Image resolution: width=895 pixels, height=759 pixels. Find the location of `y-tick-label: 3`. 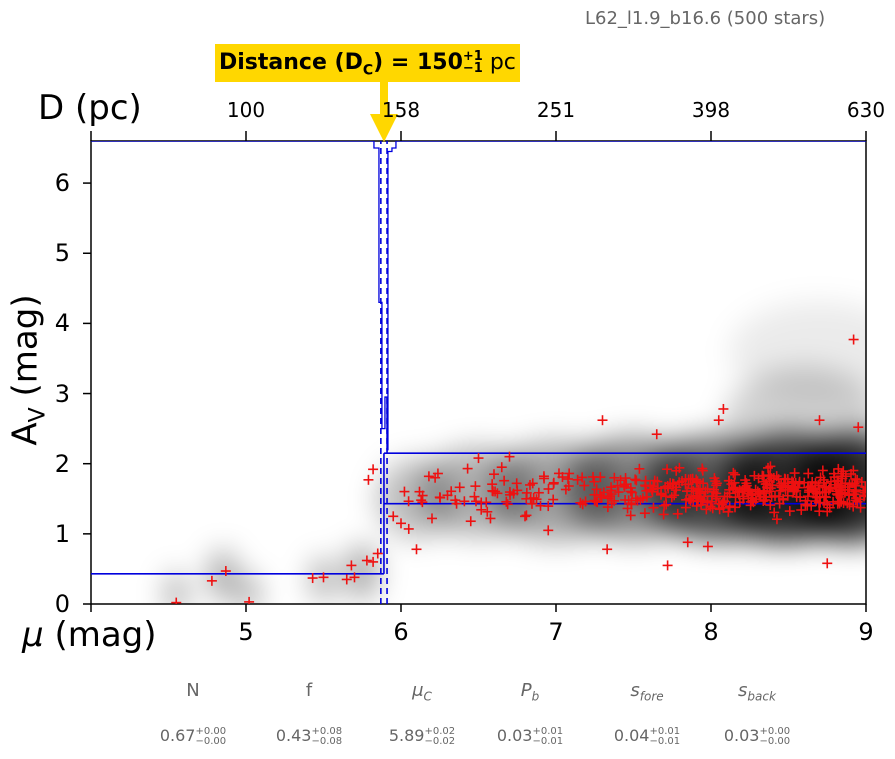

y-tick-label: 3 is located at coordinates (62, 393).